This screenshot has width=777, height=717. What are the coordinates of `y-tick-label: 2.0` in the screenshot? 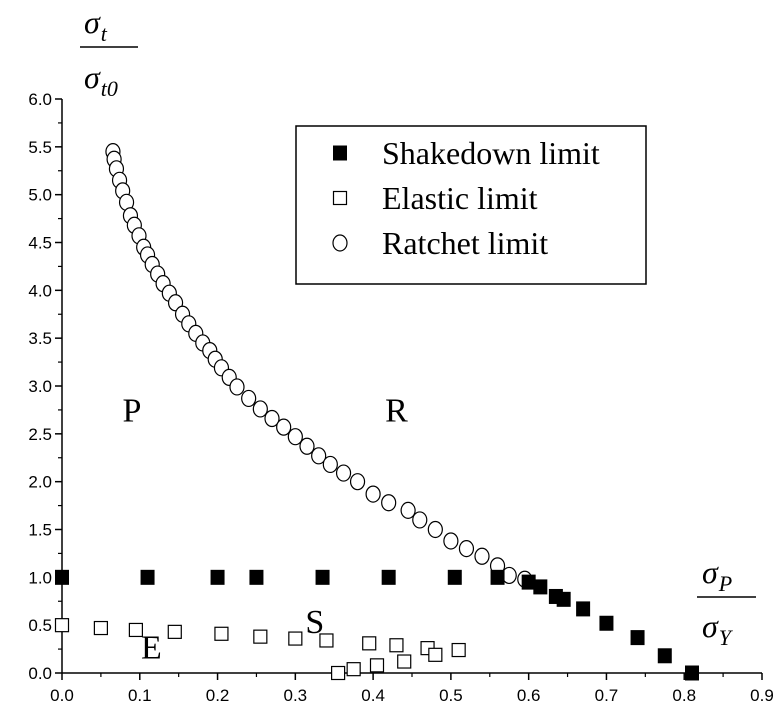 It's located at (40, 482).